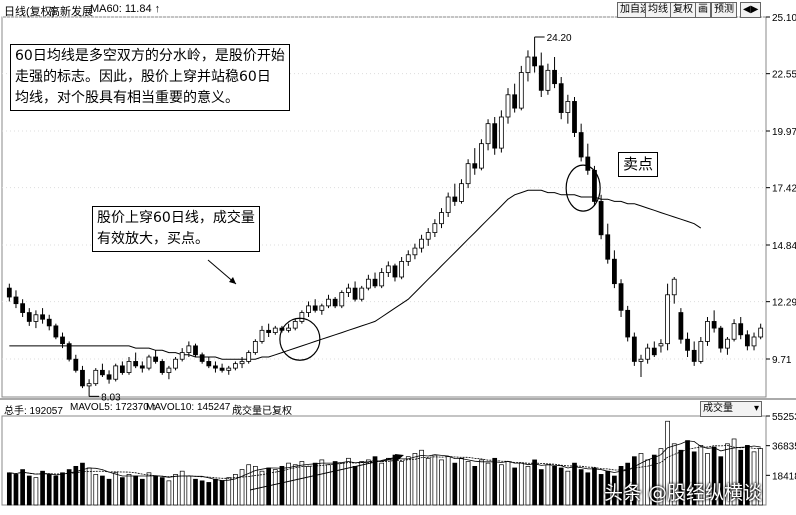 The image size is (796, 515). What do you see at coordinates (724, 10) in the screenshot?
I see `forecast-button: 预测` at bounding box center [724, 10].